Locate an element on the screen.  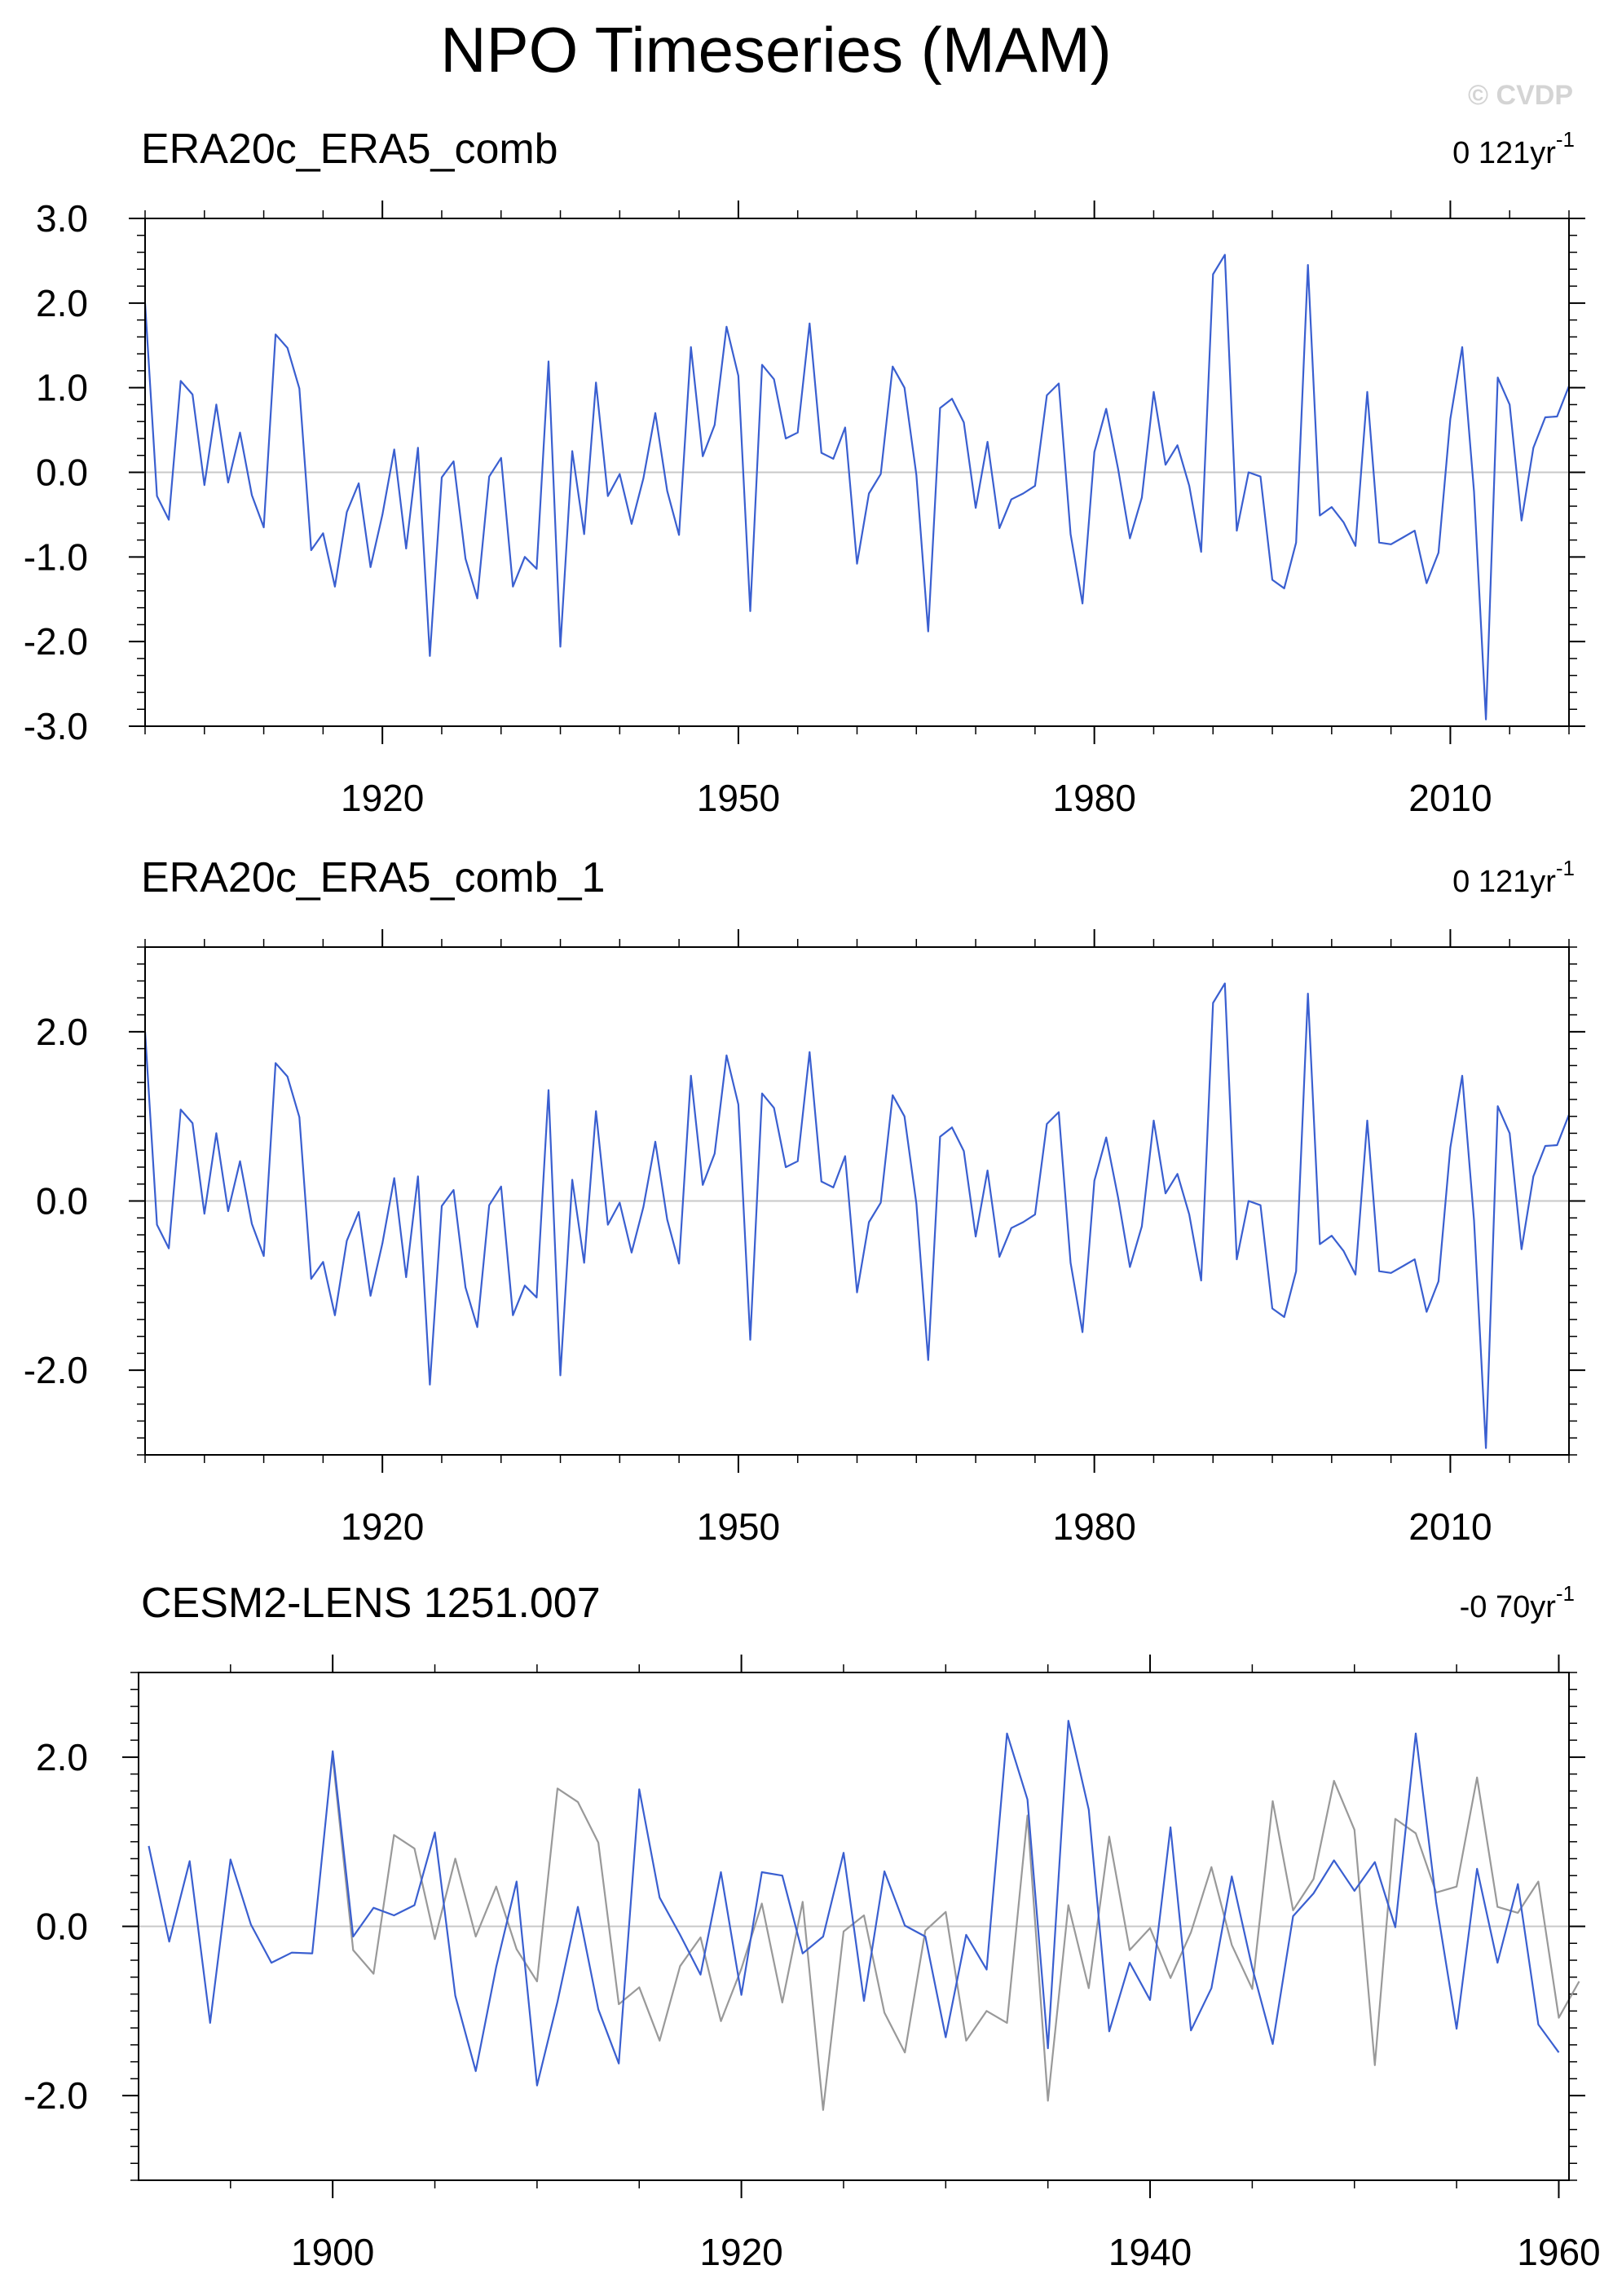
observed-series-line is located at coordinates (956, 1934).